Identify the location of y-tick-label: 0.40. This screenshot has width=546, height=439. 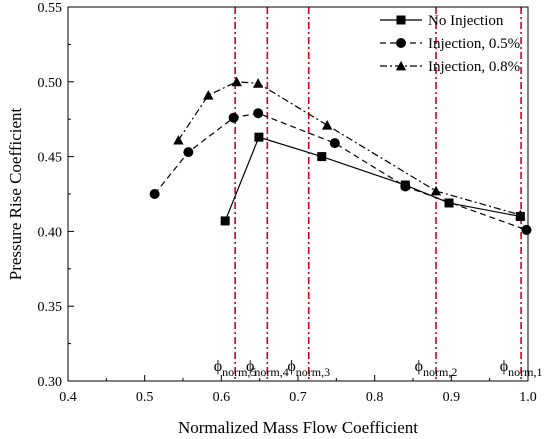
(50, 232).